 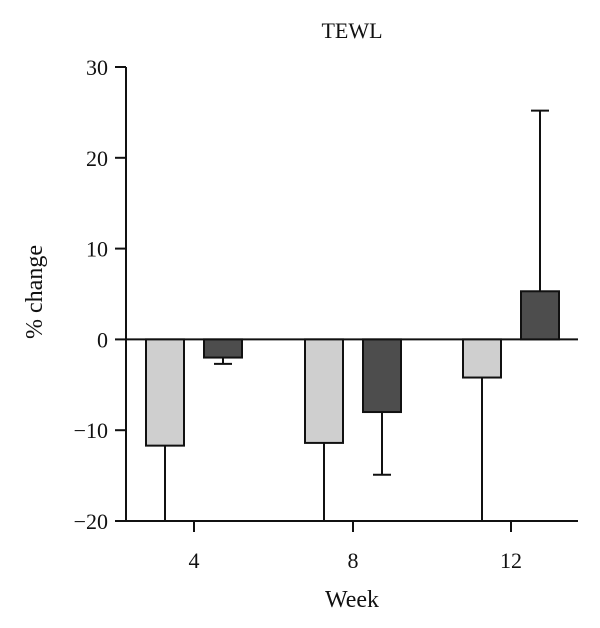 I want to click on y-tick-label: −10, so click(x=91, y=430).